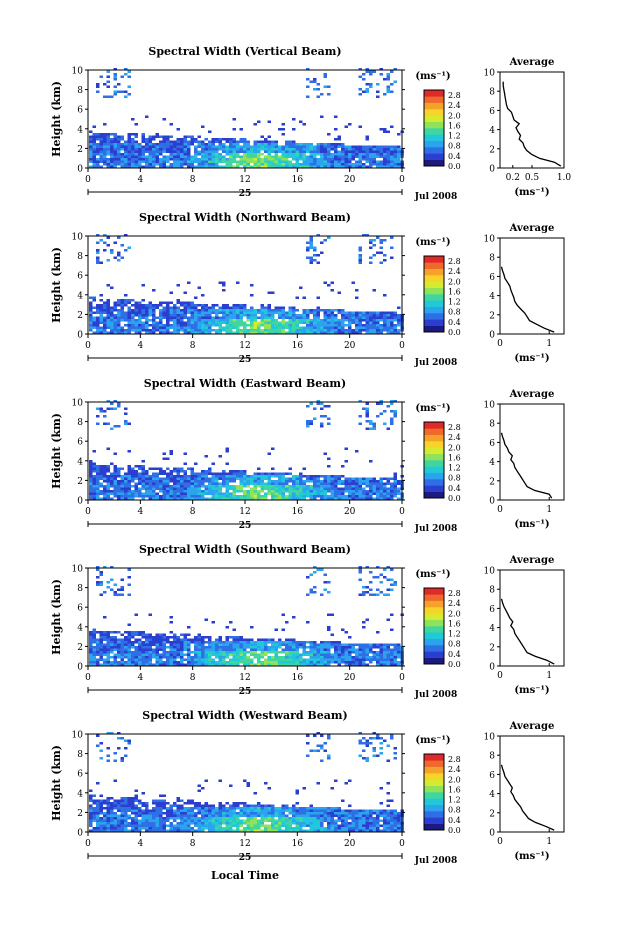  What do you see at coordinates (434, 297) in the screenshot?
I see `colorbar-swatch` at bounding box center [434, 297].